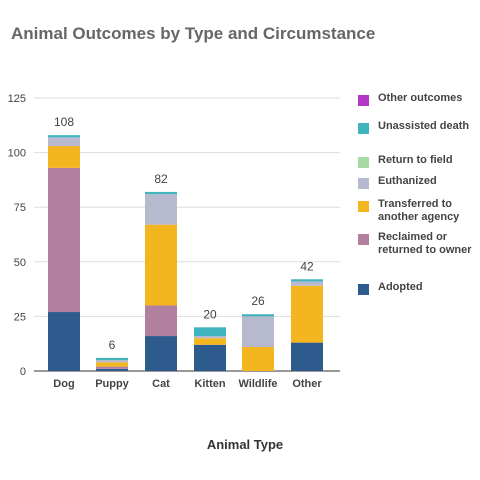 The width and height of the screenshot is (480, 480). I want to click on total-label: 42, so click(307, 266).